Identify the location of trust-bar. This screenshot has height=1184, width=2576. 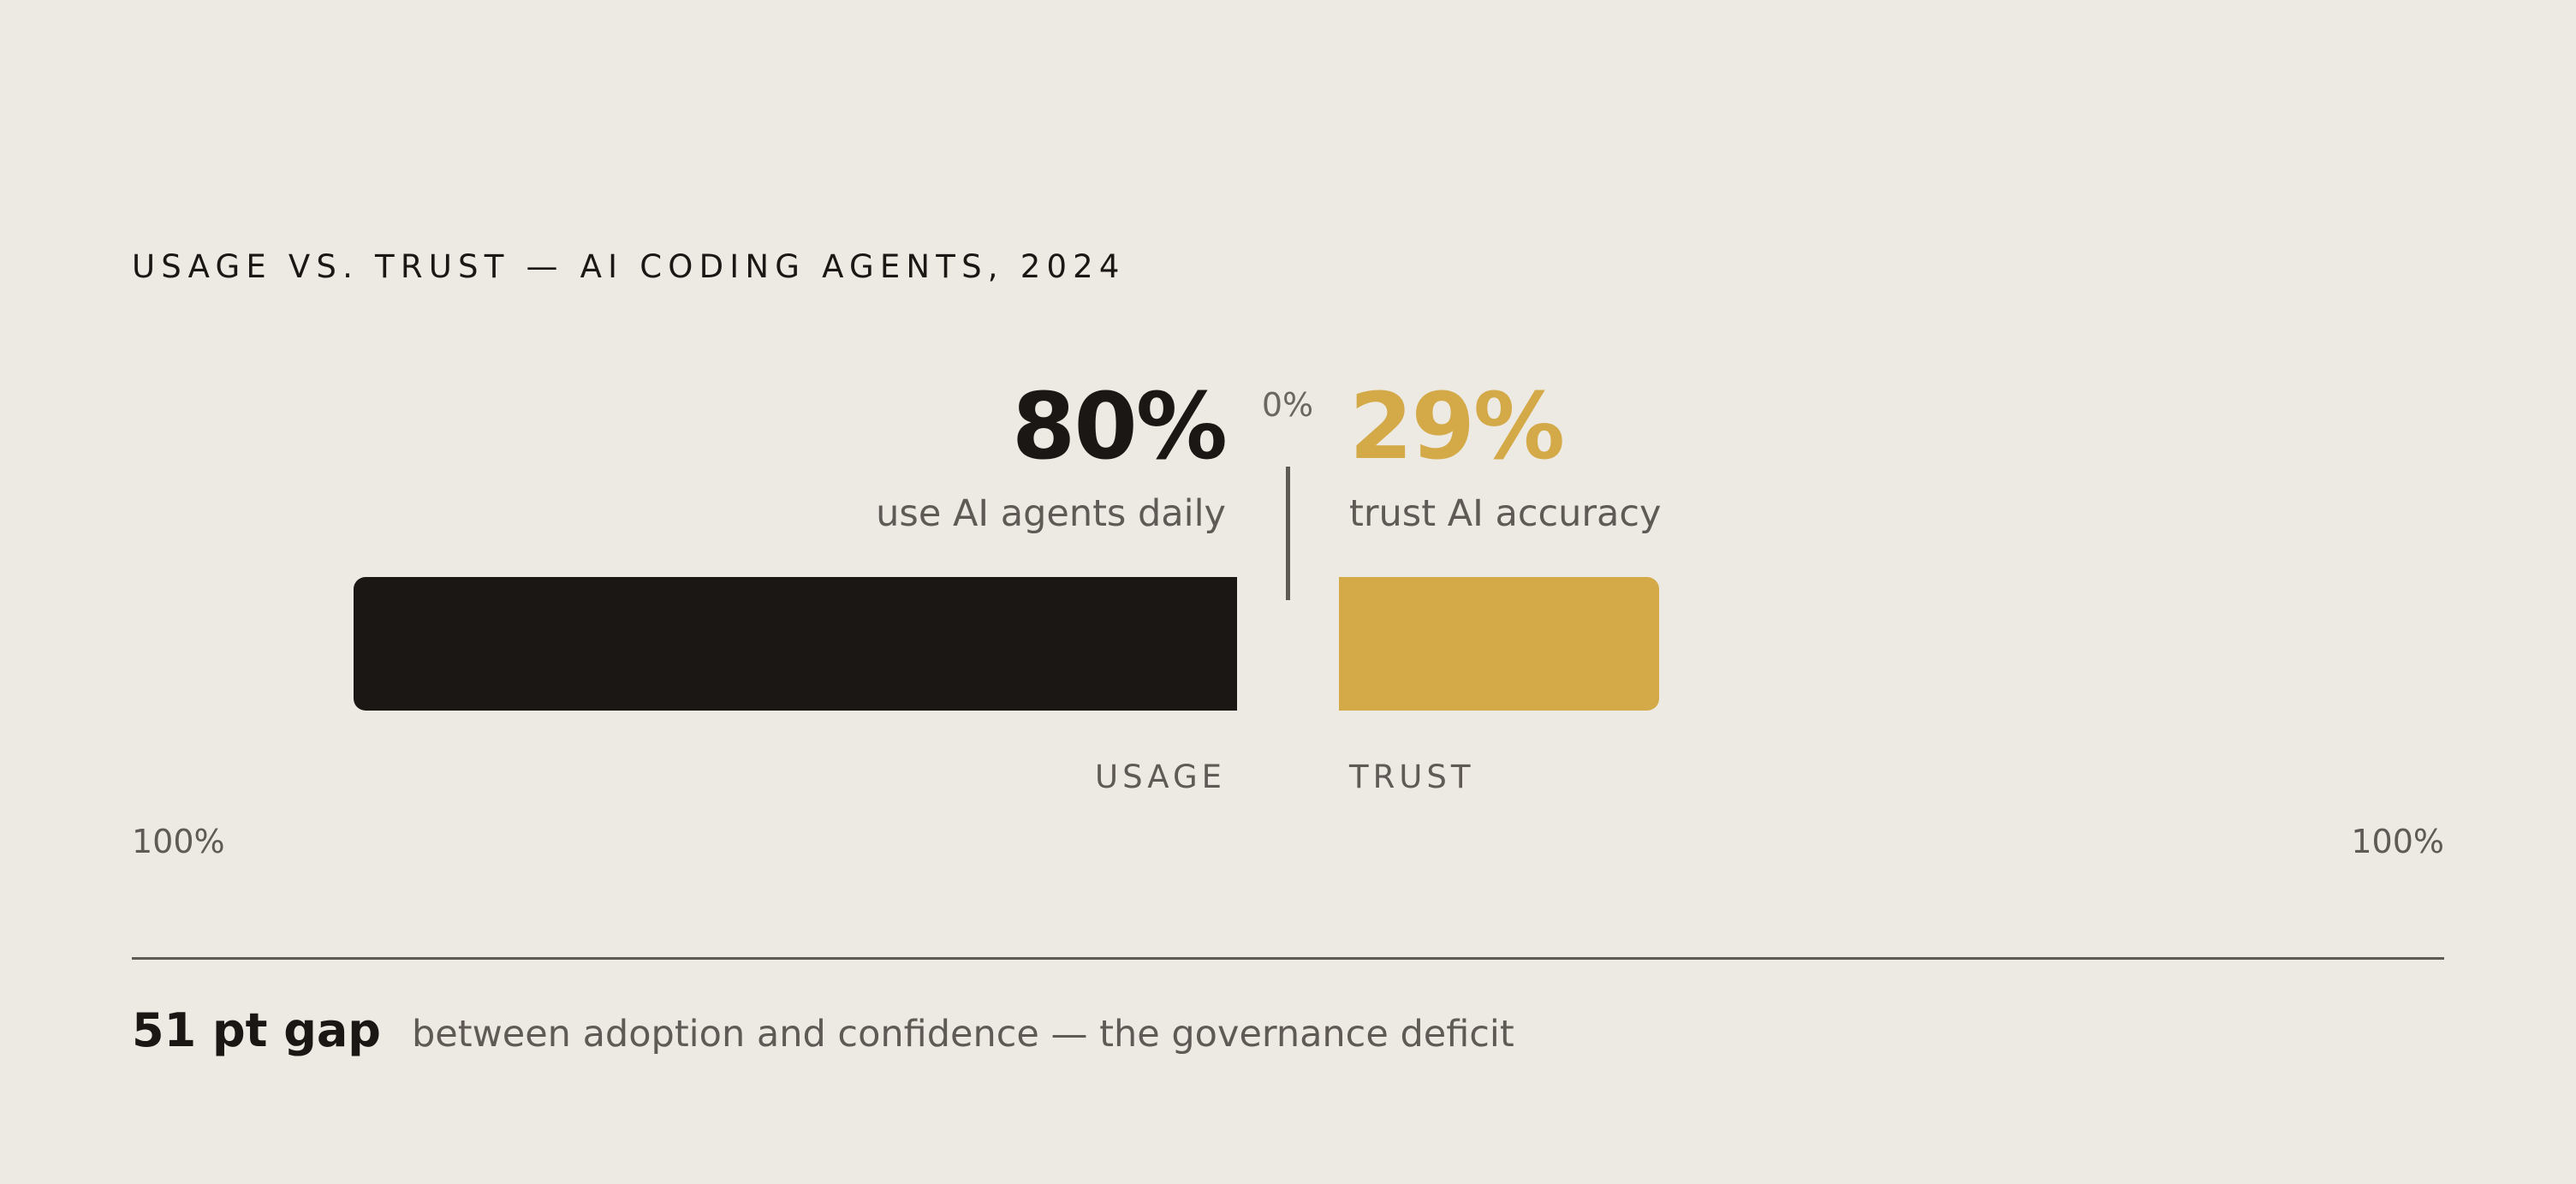
(1500, 644).